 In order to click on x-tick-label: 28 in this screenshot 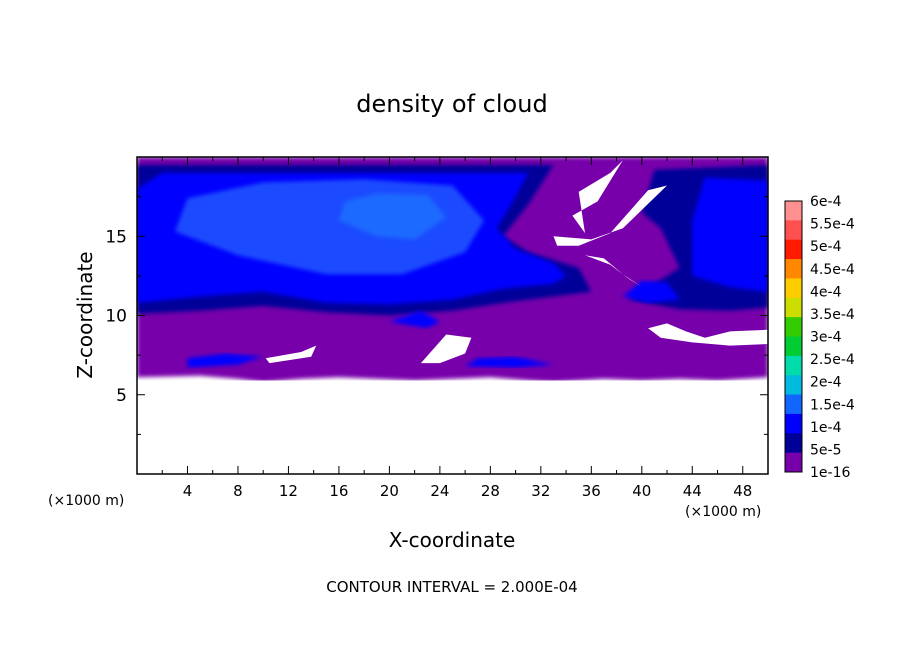, I will do `click(490, 491)`.